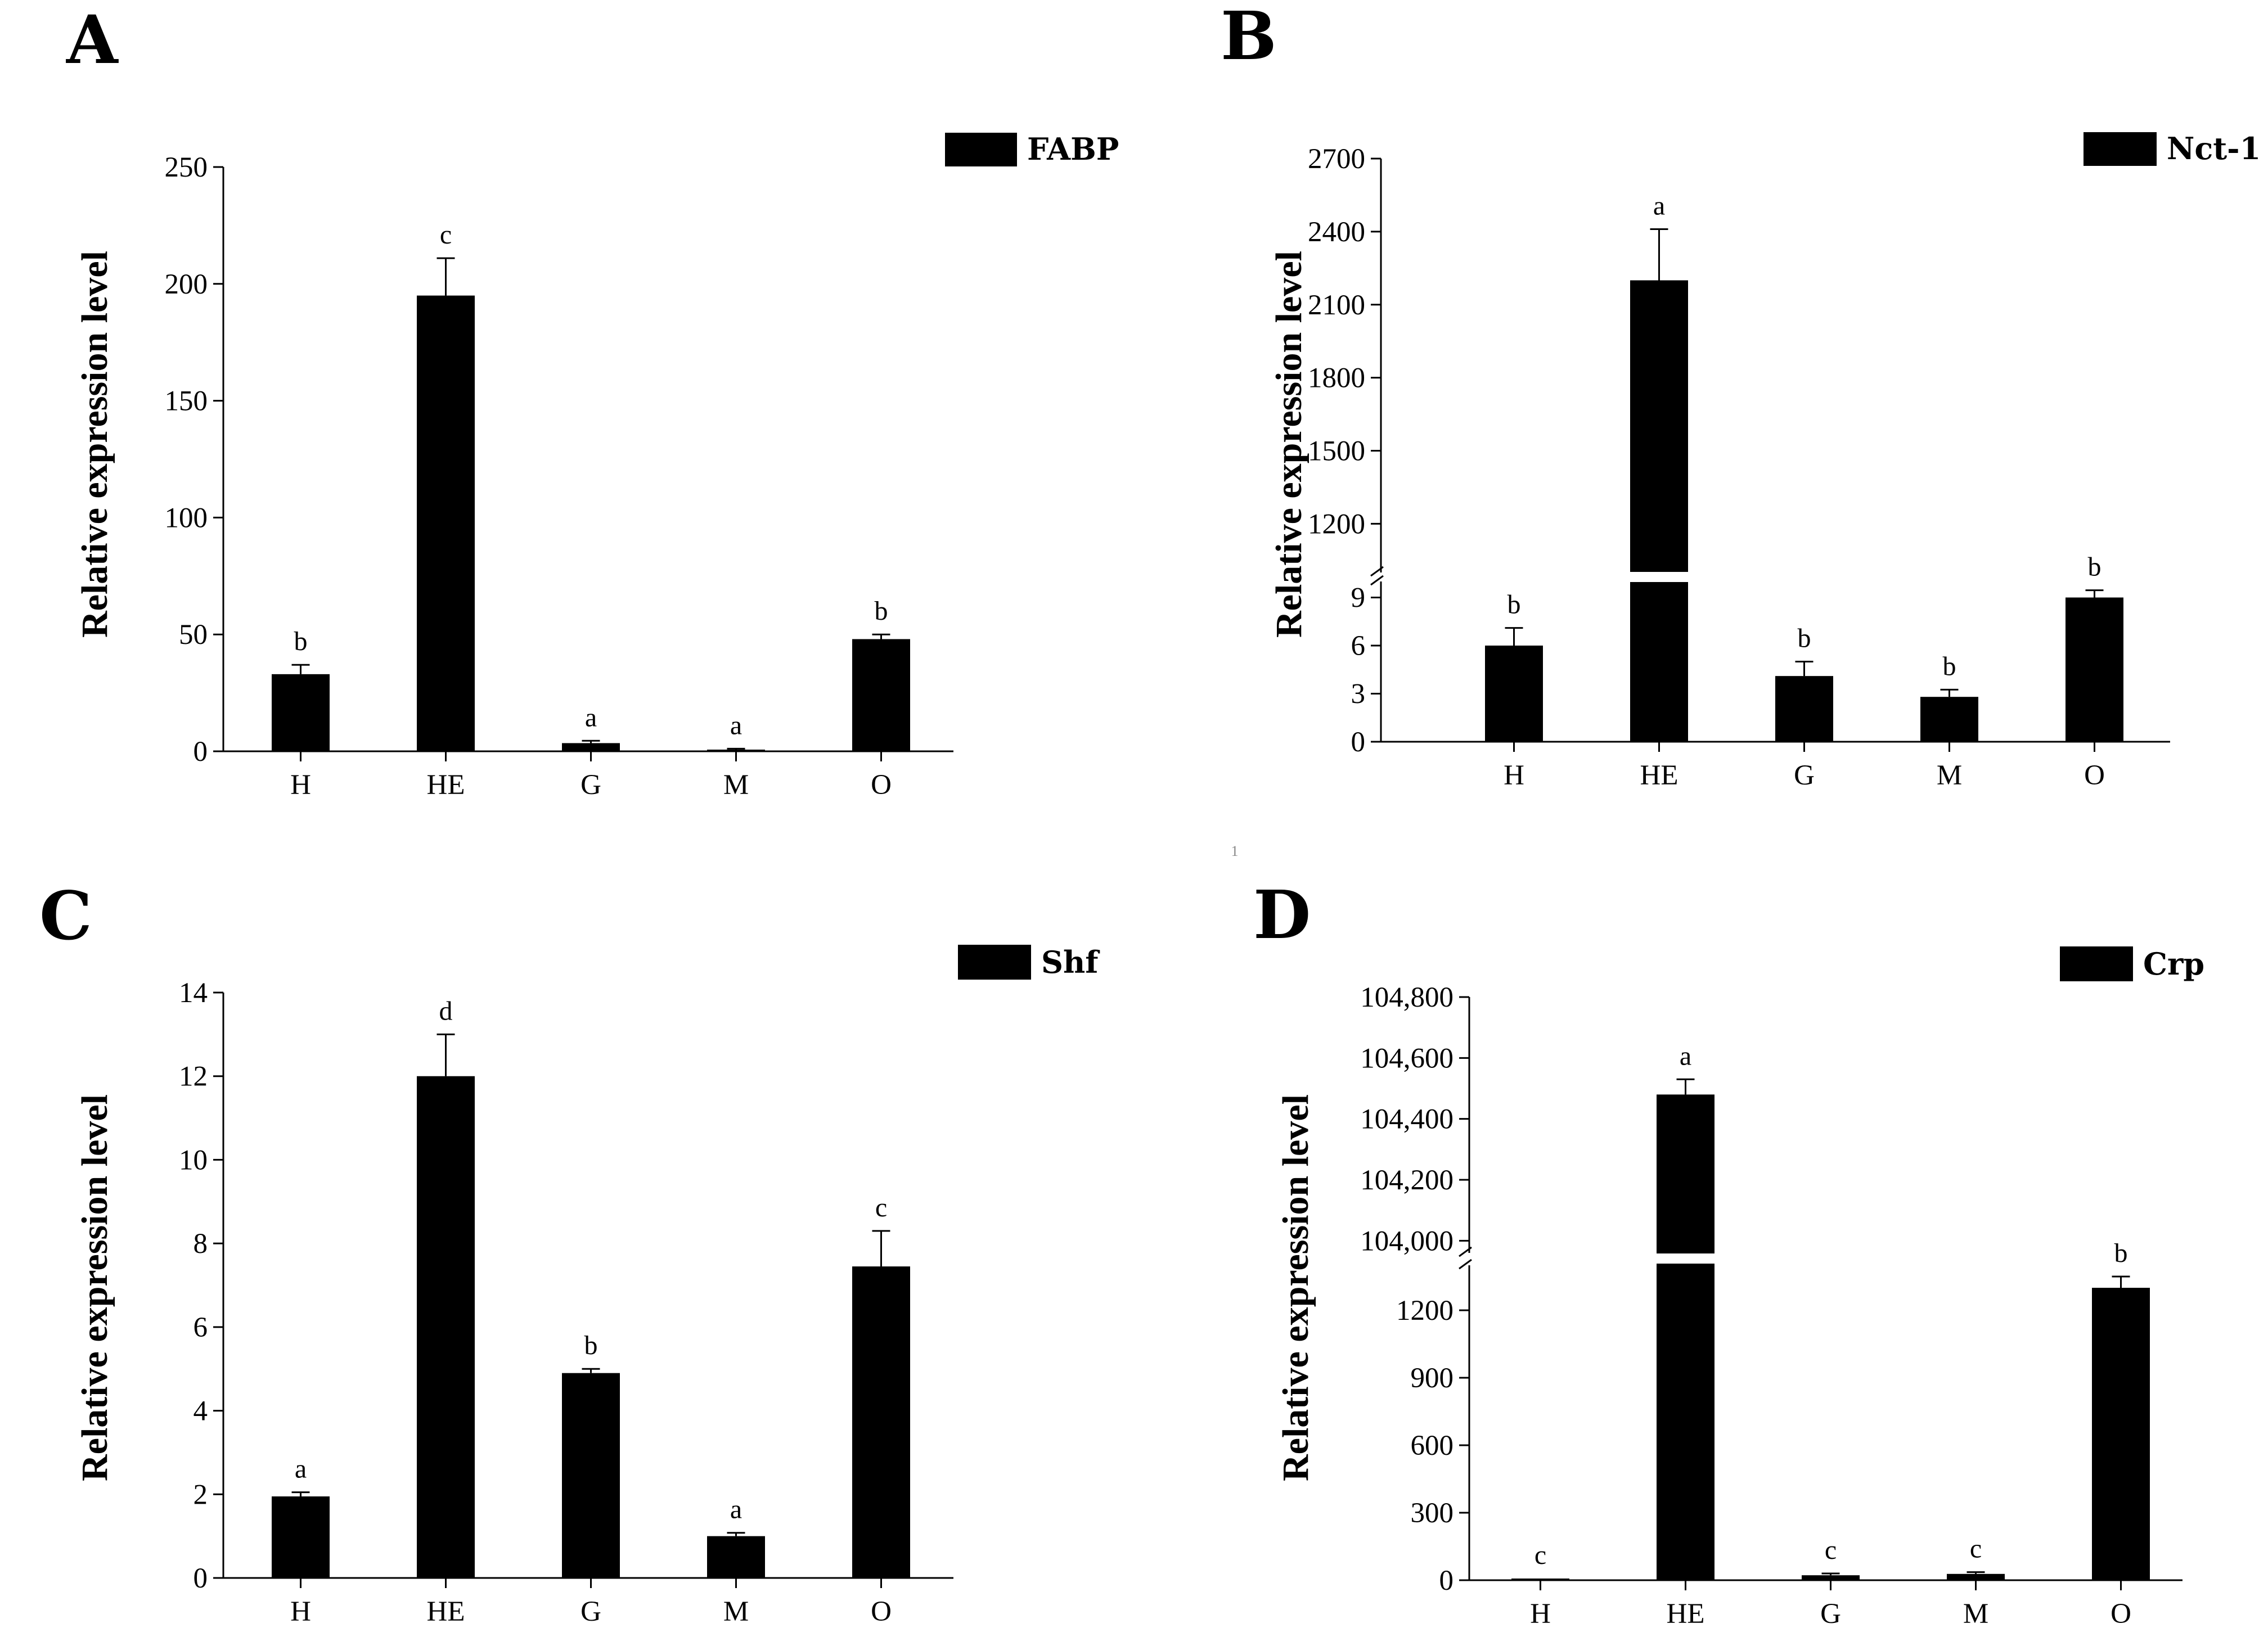 This screenshot has width=2268, height=1637. Describe the element at coordinates (1336, 159) in the screenshot. I see `y-tick-label: 2700` at that location.